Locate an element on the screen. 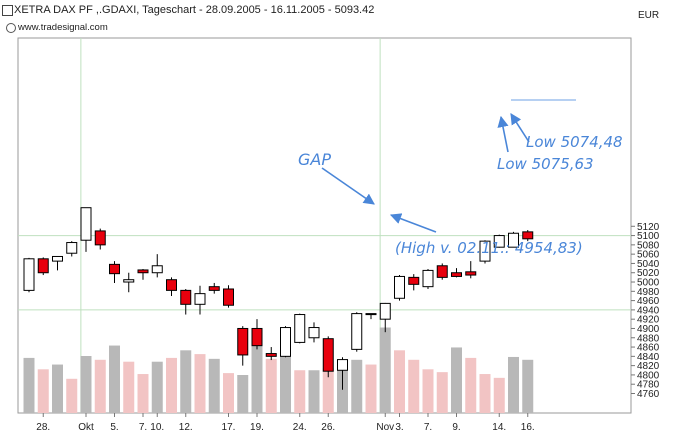 The height and width of the screenshot is (443, 687). y-tick-label: 4920 is located at coordinates (648, 320).